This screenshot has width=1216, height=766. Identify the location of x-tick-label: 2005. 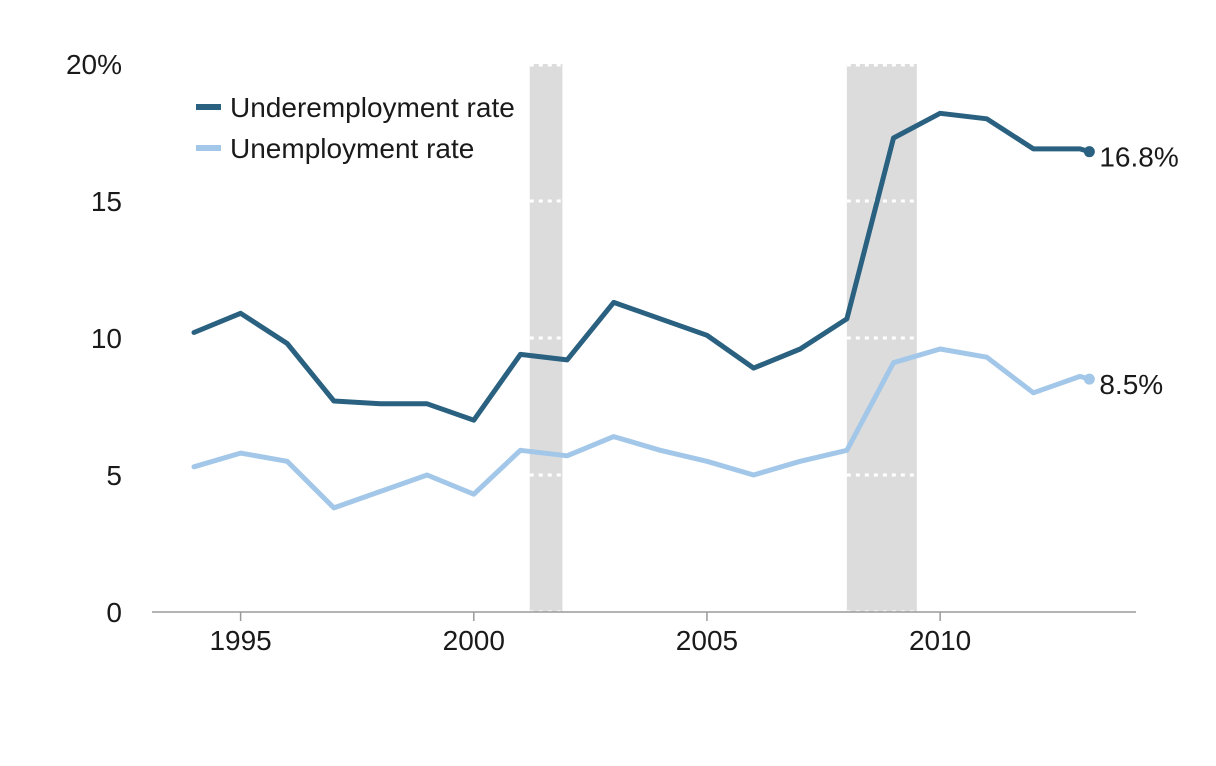
(707, 640).